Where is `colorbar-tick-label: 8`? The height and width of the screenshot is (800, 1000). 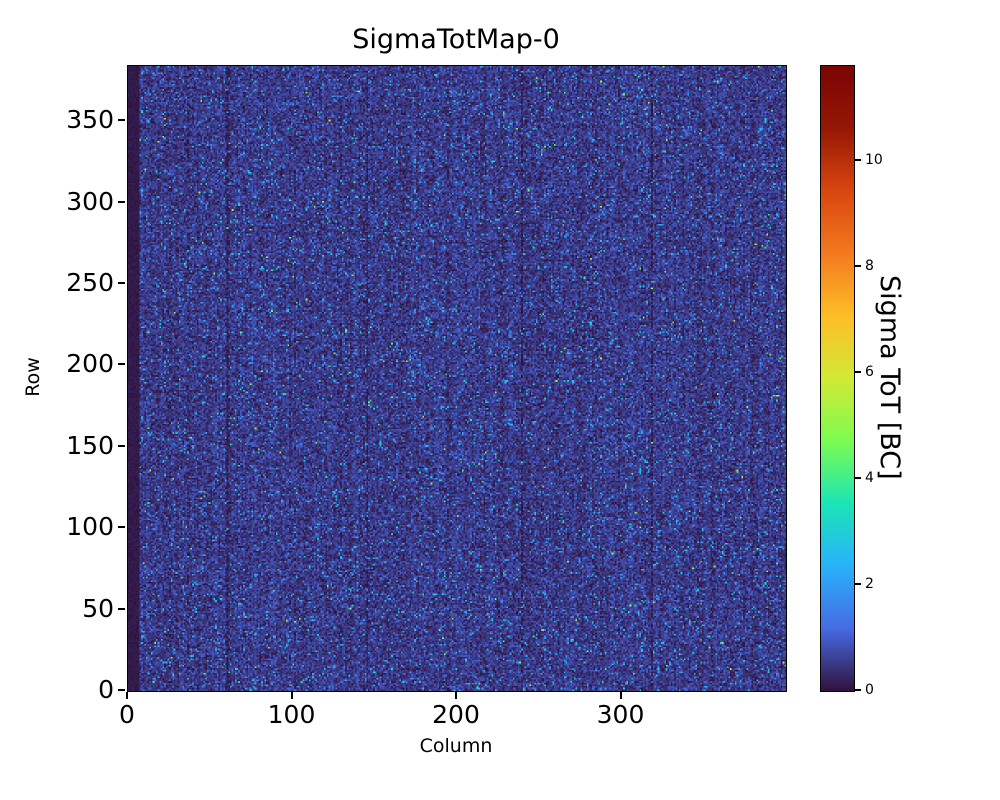
colorbar-tick-label: 8 is located at coordinates (869, 266).